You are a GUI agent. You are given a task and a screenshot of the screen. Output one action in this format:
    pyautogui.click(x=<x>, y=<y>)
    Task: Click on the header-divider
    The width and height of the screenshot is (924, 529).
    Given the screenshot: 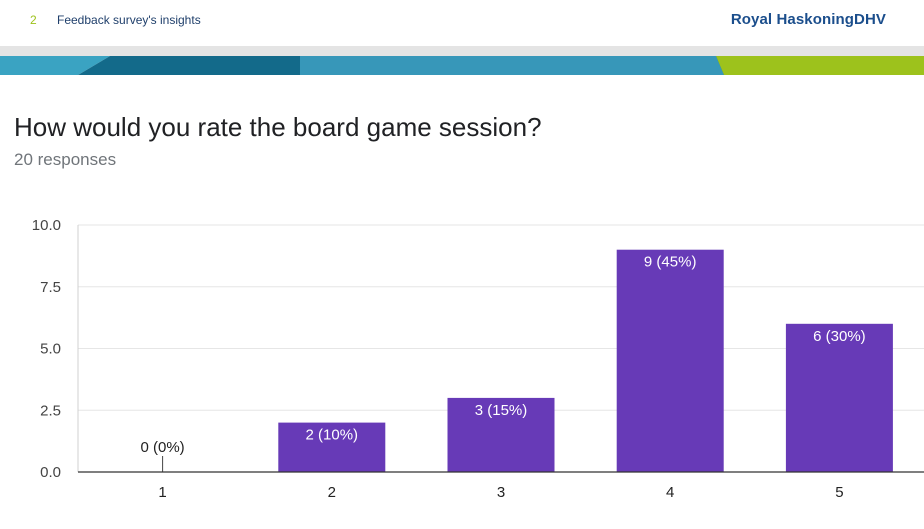 What is the action you would take?
    pyautogui.click(x=462, y=51)
    